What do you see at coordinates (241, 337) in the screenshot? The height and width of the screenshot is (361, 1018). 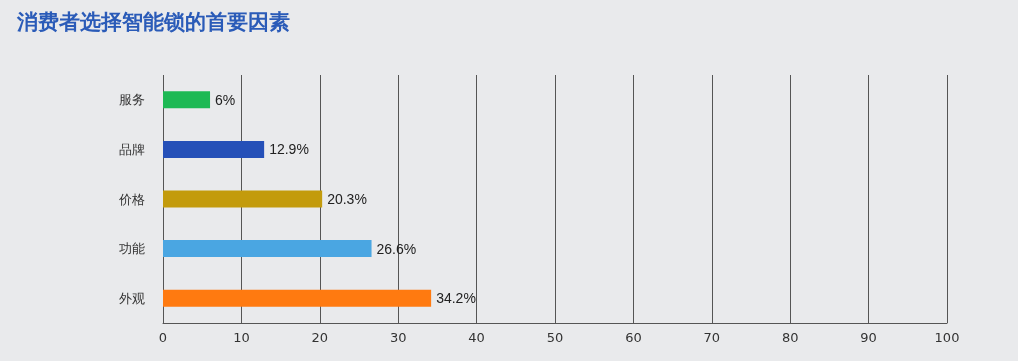 I see `x-tick-label: 10` at bounding box center [241, 337].